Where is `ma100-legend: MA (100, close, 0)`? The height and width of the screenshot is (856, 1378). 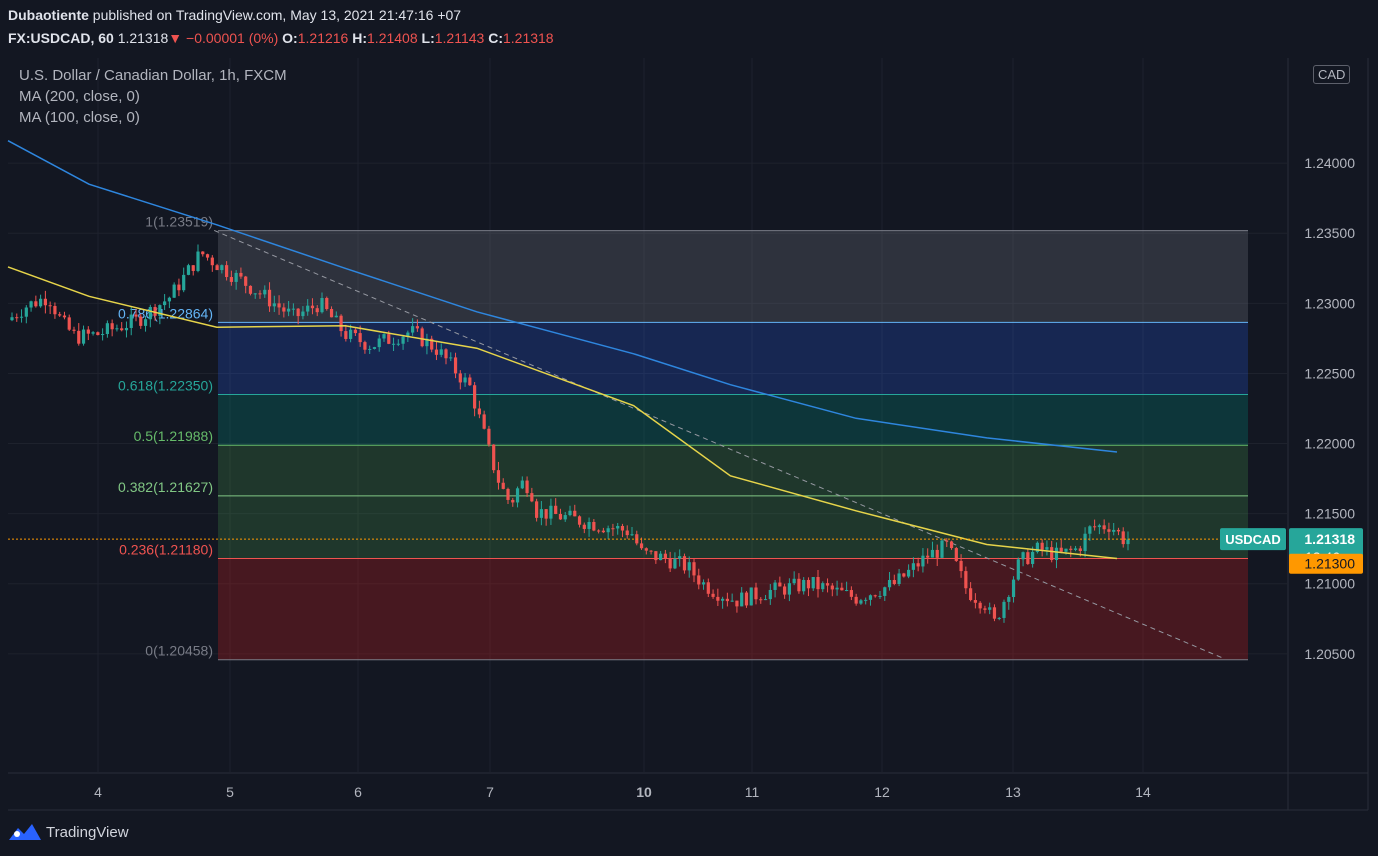
ma100-legend: MA (100, close, 0) is located at coordinates (79, 117).